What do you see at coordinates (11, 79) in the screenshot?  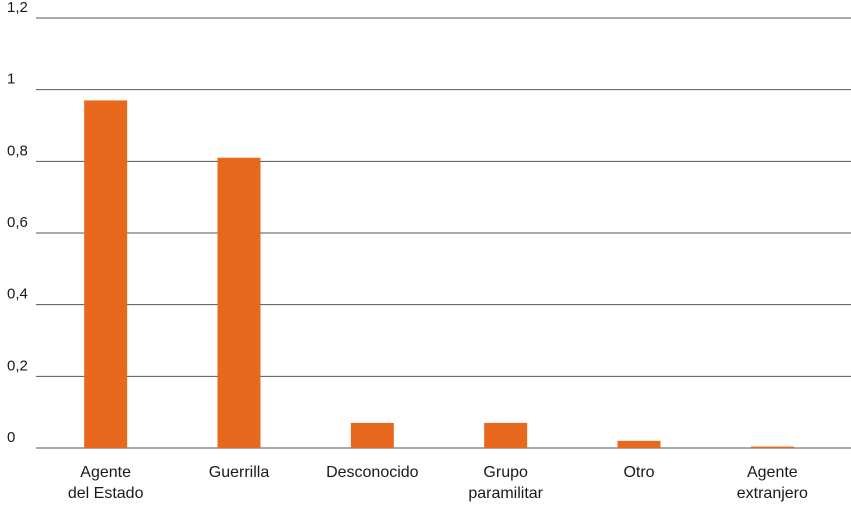 I see `y-tick-label: 1` at bounding box center [11, 79].